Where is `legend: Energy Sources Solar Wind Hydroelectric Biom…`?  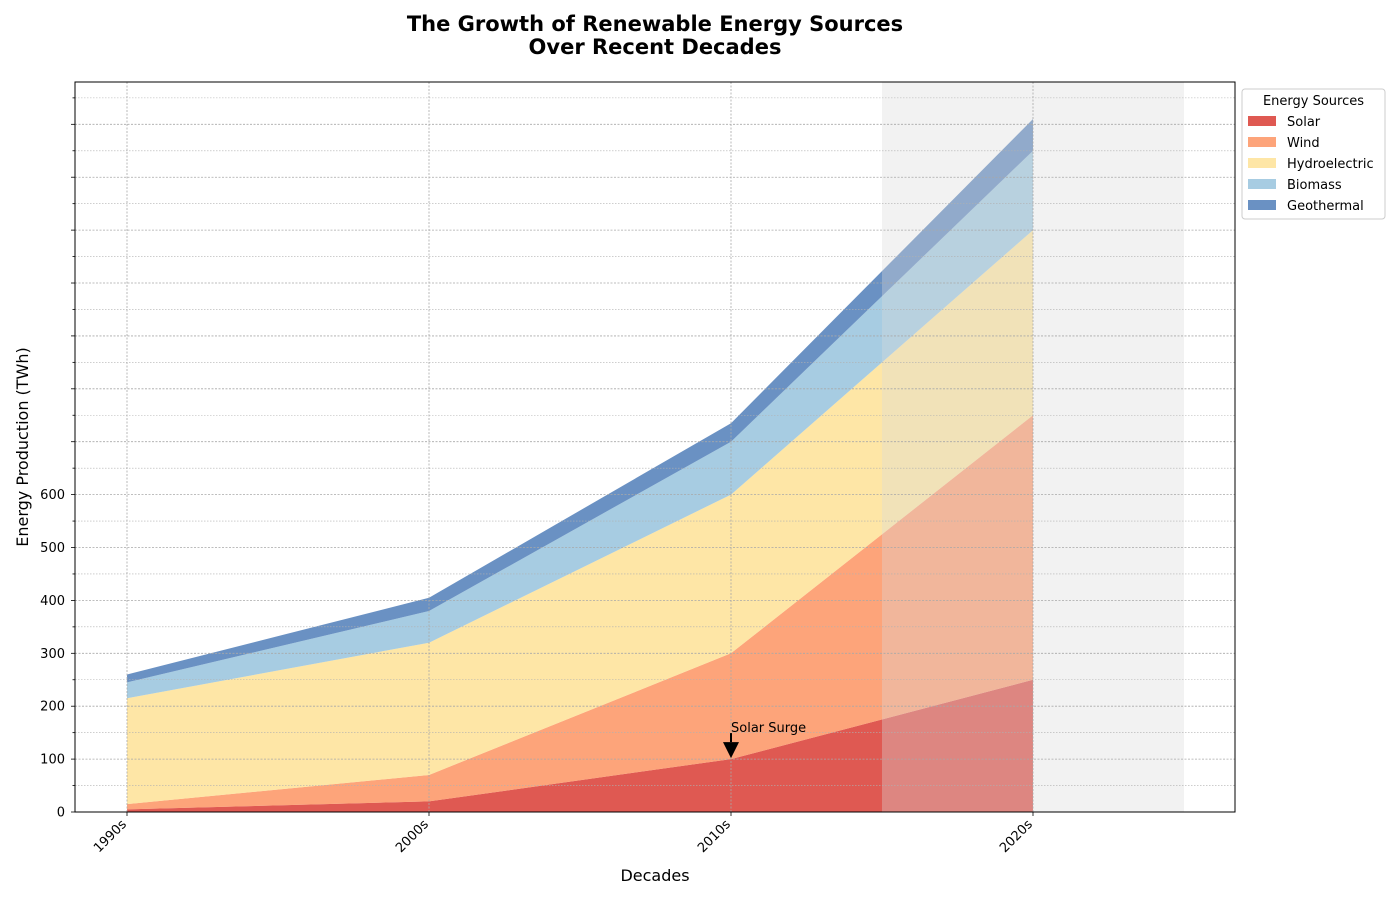 legend: Energy Sources Solar Wind Hydroelectric Biom… is located at coordinates (1313, 154).